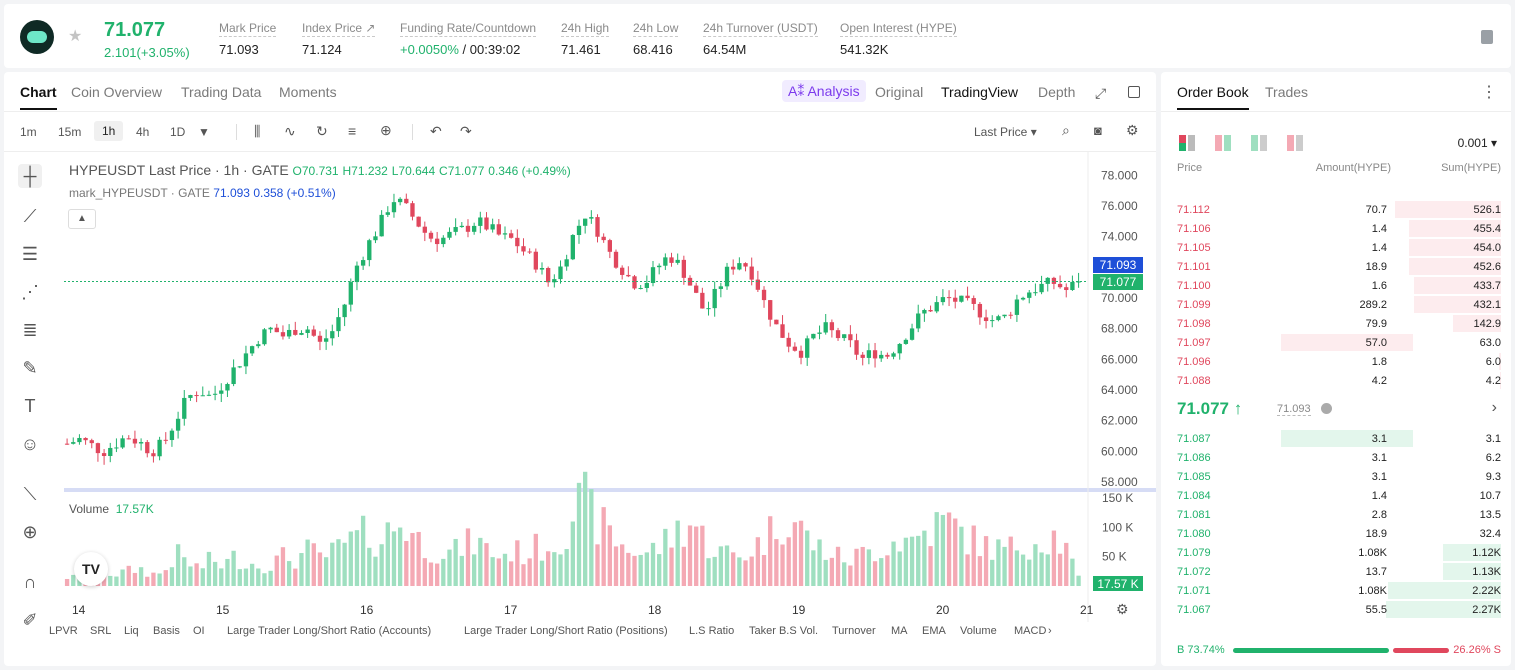 This screenshot has width=1515, height=670. I want to click on compare-icon: ↻, so click(322, 131).